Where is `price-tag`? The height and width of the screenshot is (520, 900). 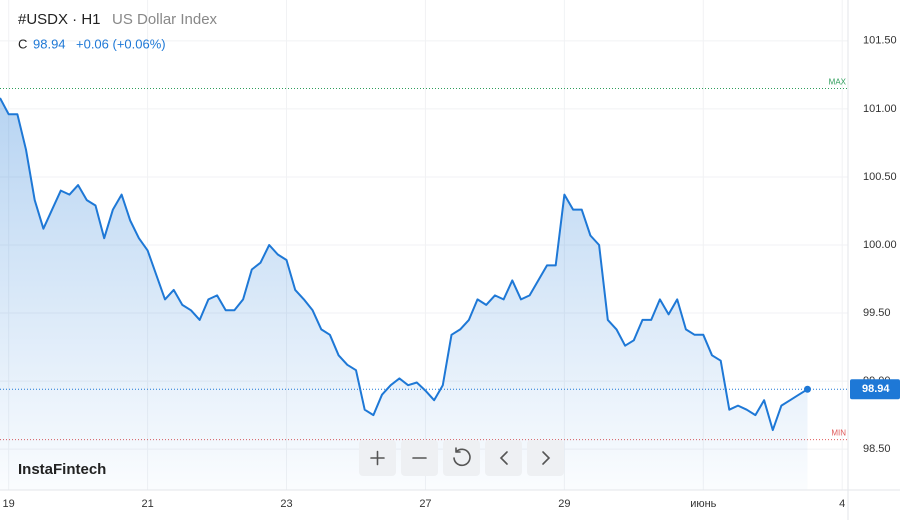
price-tag is located at coordinates (875, 389).